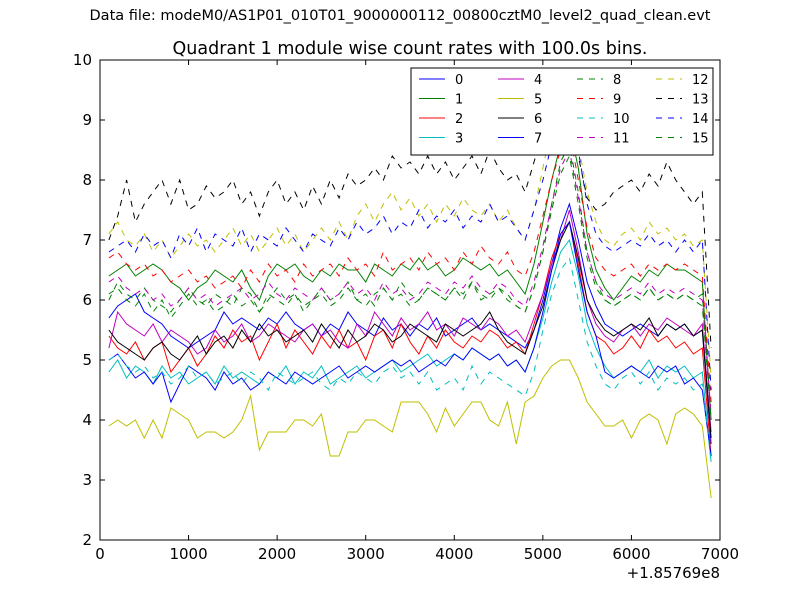  What do you see at coordinates (459, 119) in the screenshot?
I see `legend-label-2: 2` at bounding box center [459, 119].